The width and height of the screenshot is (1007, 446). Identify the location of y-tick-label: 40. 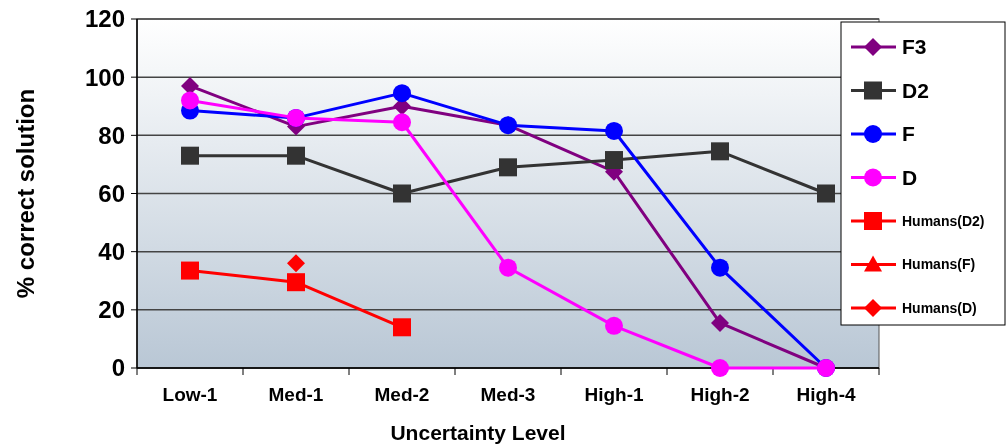
(111, 252).